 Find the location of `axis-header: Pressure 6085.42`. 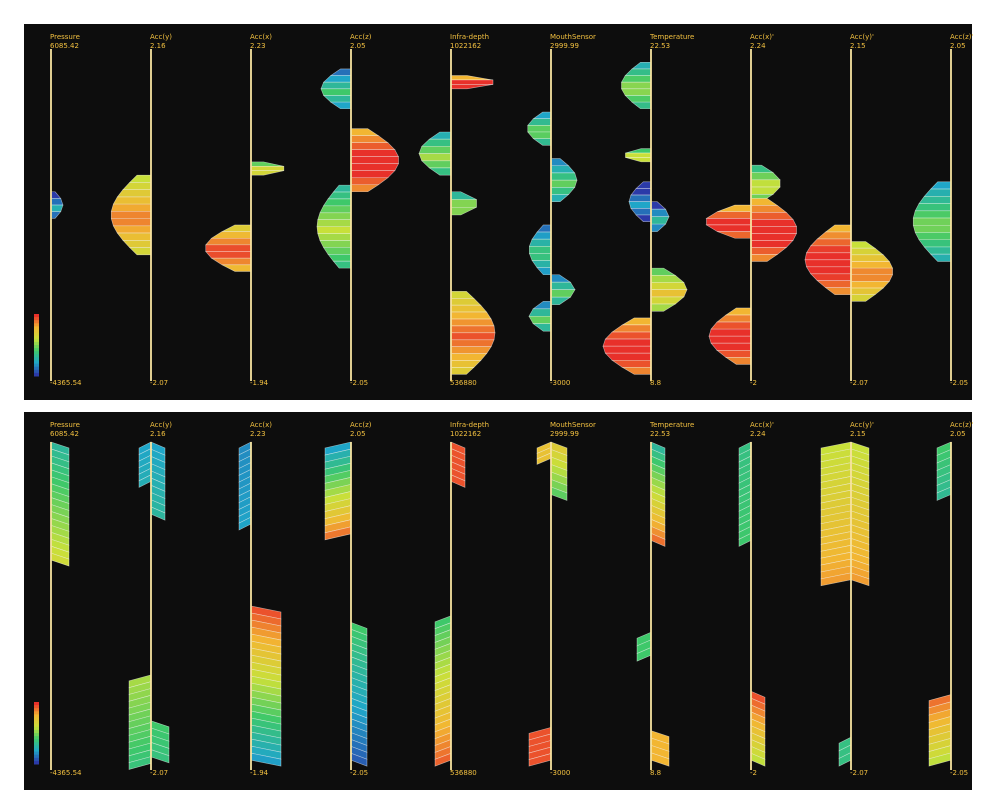

axis-header: Pressure 6085.42 is located at coordinates (85, 42).